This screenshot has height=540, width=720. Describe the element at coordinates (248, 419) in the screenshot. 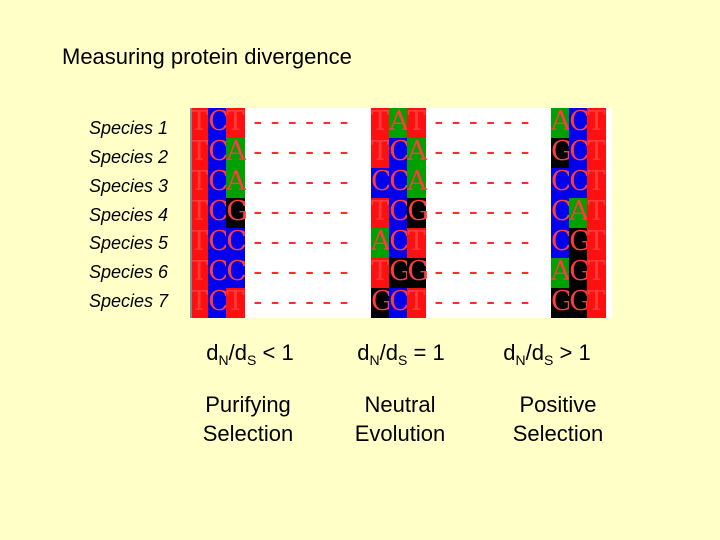

I see `label-purifying-selection: Purifying Selection` at that location.